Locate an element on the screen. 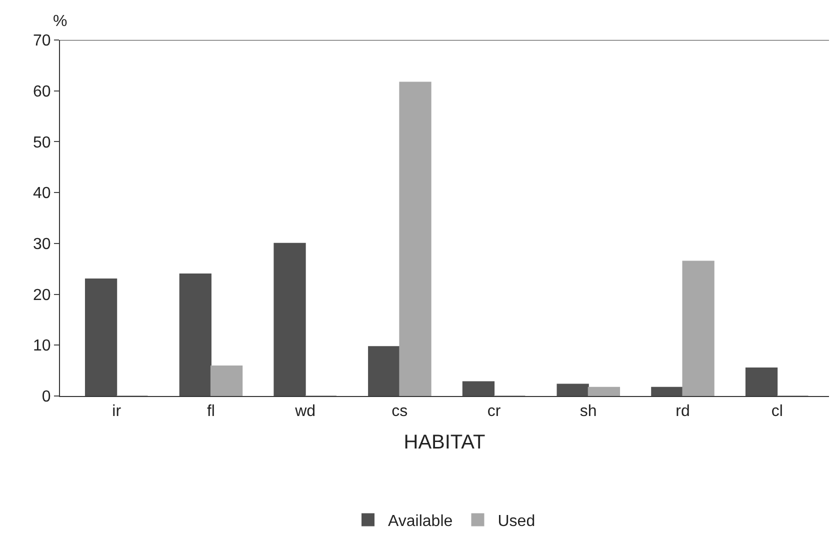 The image size is (839, 547). y-tick-label: 0 is located at coordinates (46, 397).